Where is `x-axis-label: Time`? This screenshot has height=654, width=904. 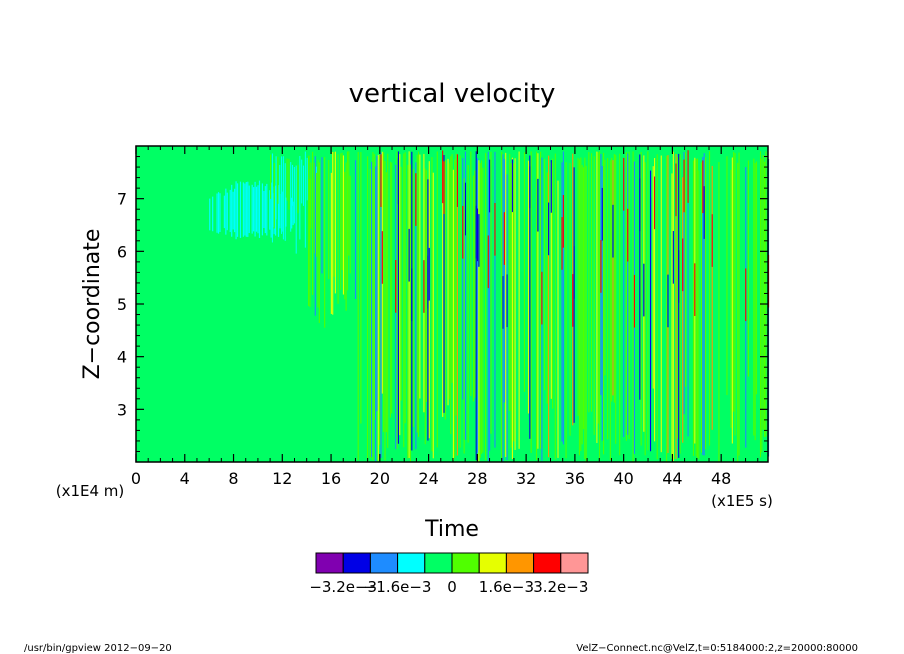 x-axis-label: Time is located at coordinates (451, 529).